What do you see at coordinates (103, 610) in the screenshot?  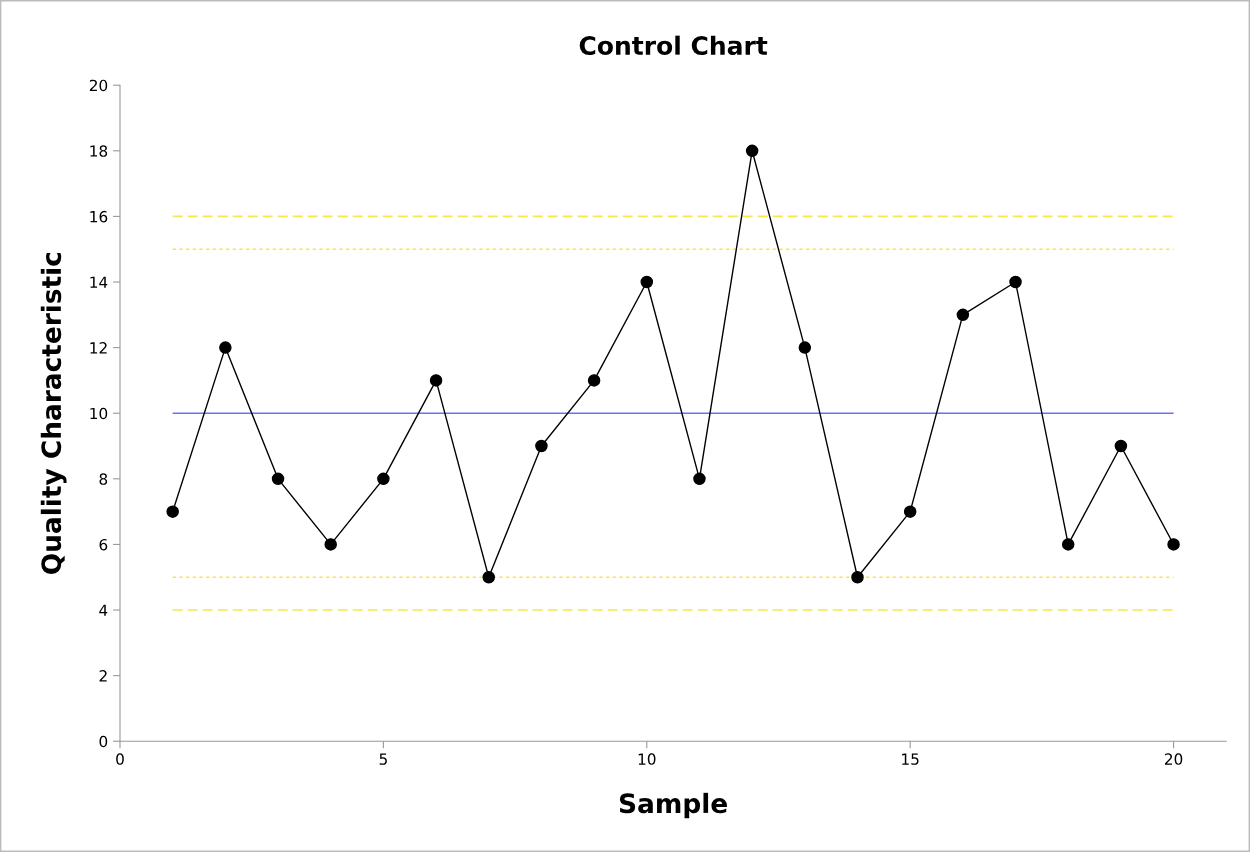 I see `y-tick-label: 4` at bounding box center [103, 610].